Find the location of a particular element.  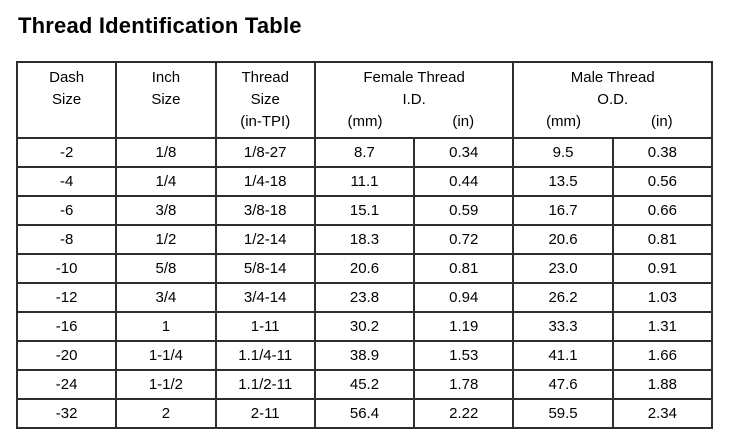

table-cell: 59.5 is located at coordinates (563, 413).